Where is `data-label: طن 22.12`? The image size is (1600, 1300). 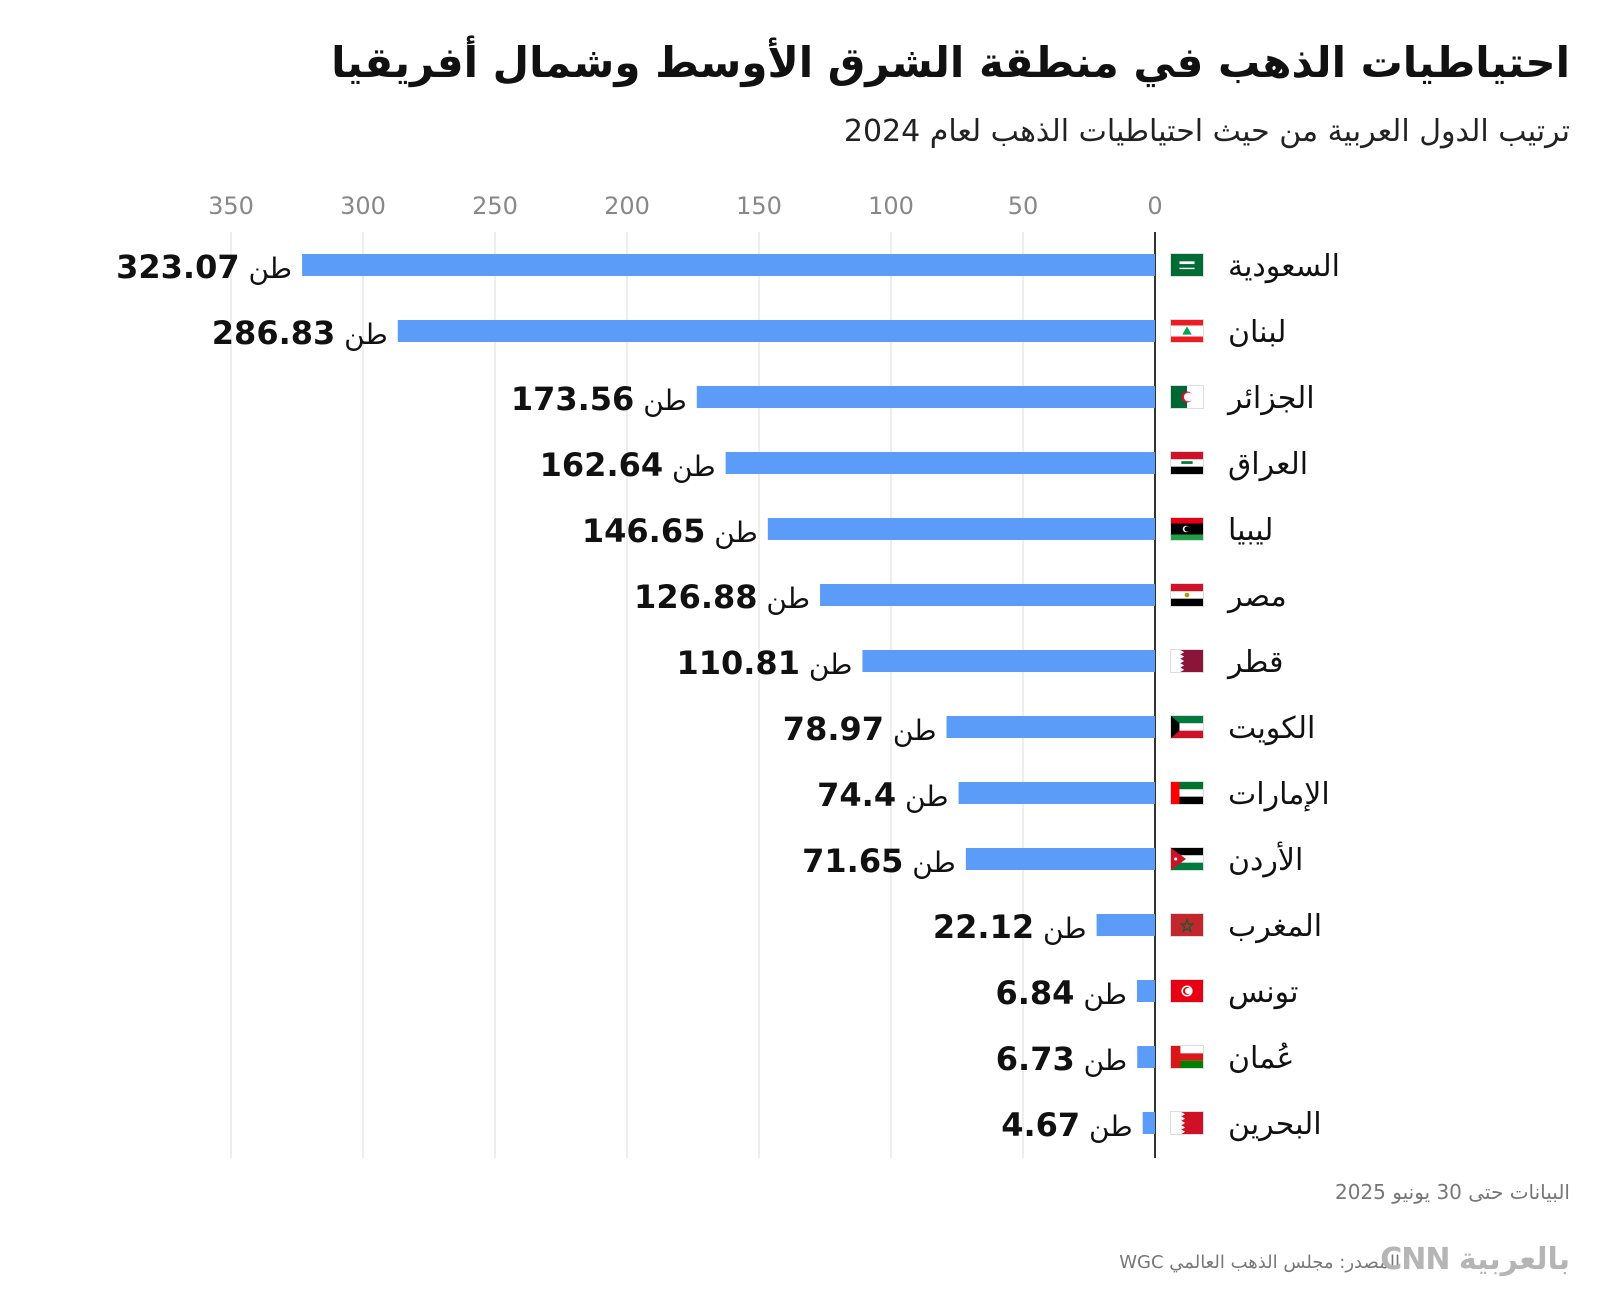
data-label: طن 22.12 is located at coordinates (1010, 927).